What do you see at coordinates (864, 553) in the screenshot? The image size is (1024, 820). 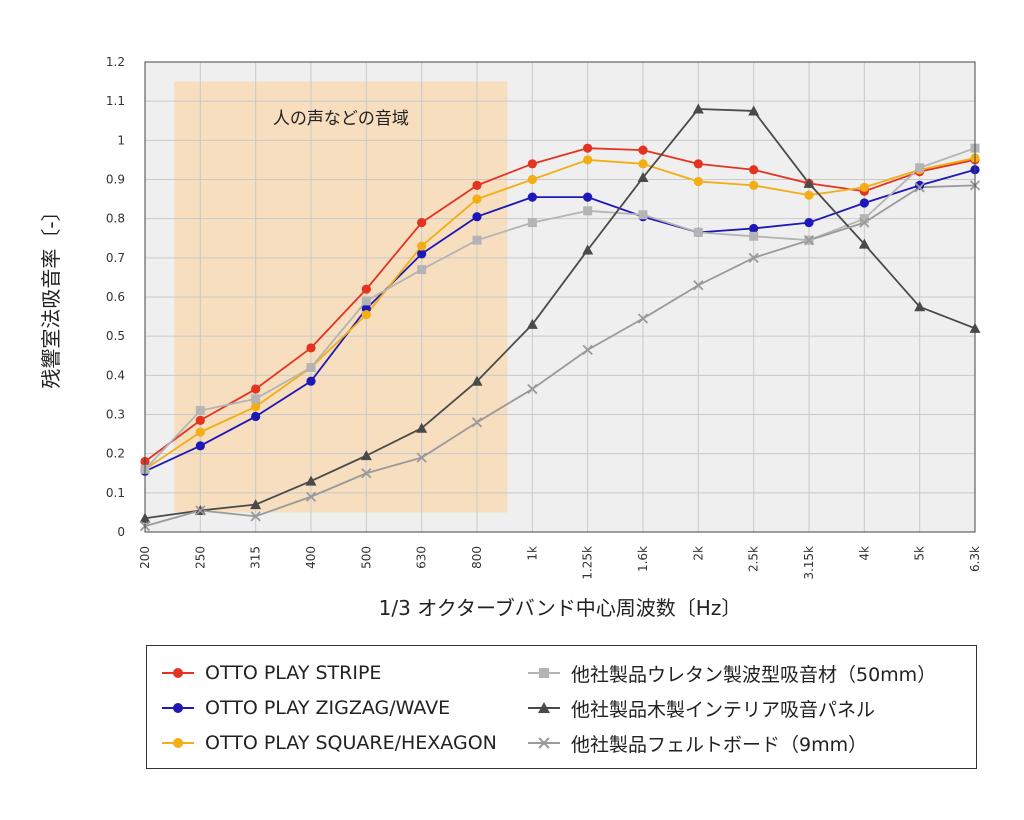 I see `x-tick-label: 4k` at bounding box center [864, 553].